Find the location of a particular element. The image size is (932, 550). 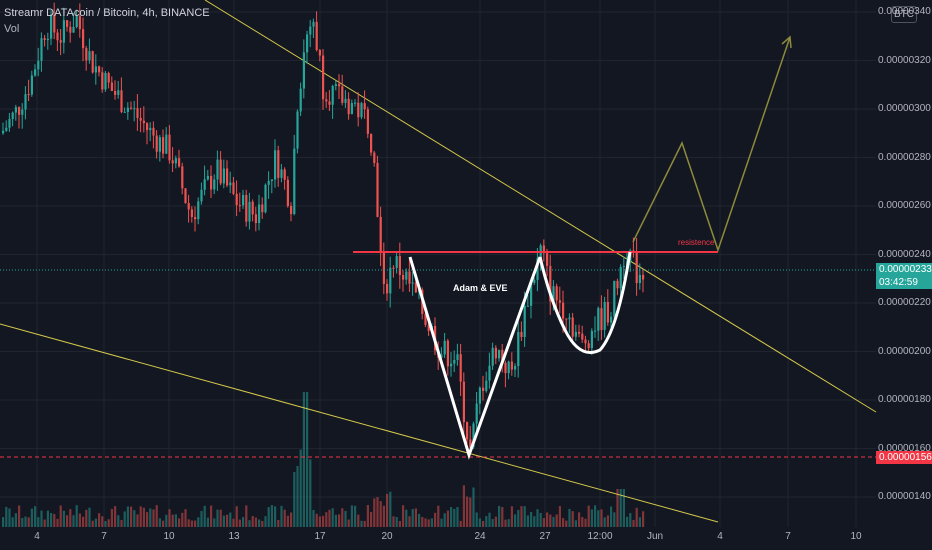

projection-path is located at coordinates (711, 144).